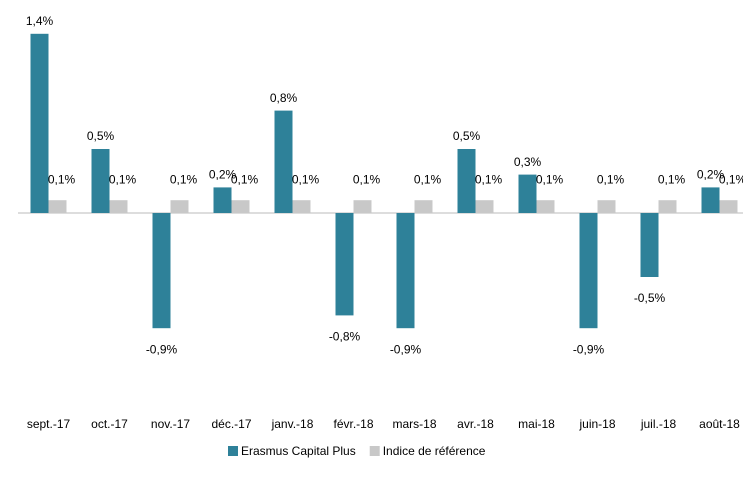 The width and height of the screenshot is (743, 488). Describe the element at coordinates (292, 424) in the screenshot. I see `x-tick-label: janv.-18` at that location.